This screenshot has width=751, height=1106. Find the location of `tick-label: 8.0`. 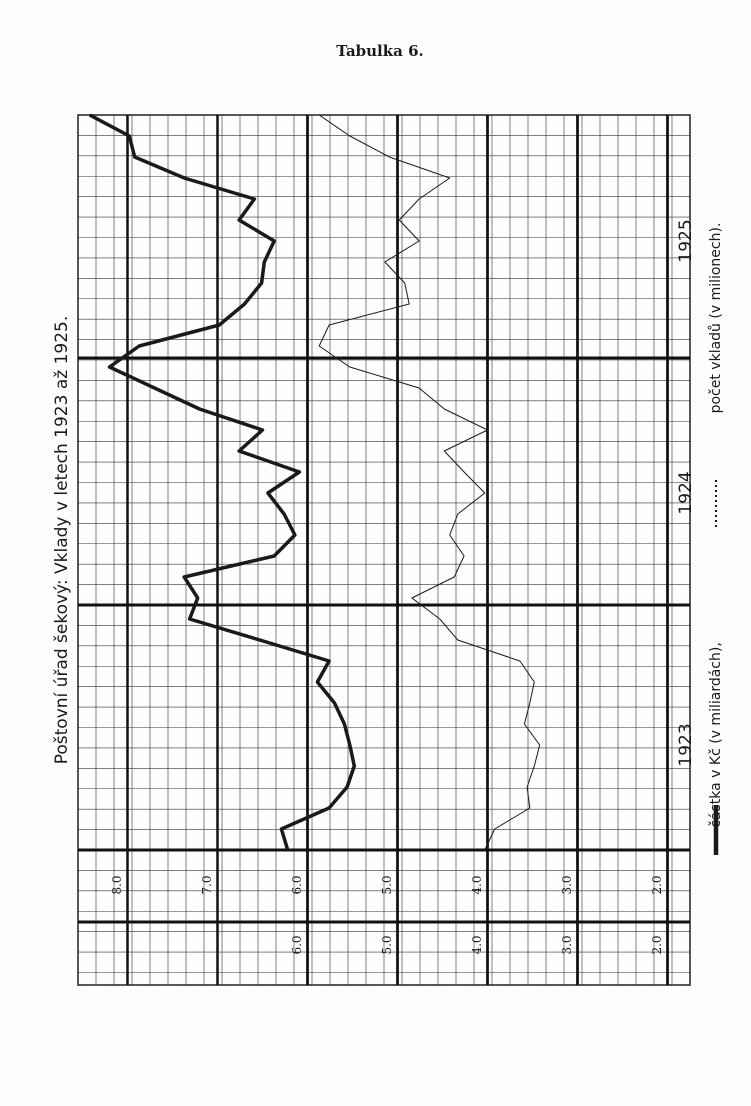

tick-label: 8.0 is located at coordinates (117, 884).